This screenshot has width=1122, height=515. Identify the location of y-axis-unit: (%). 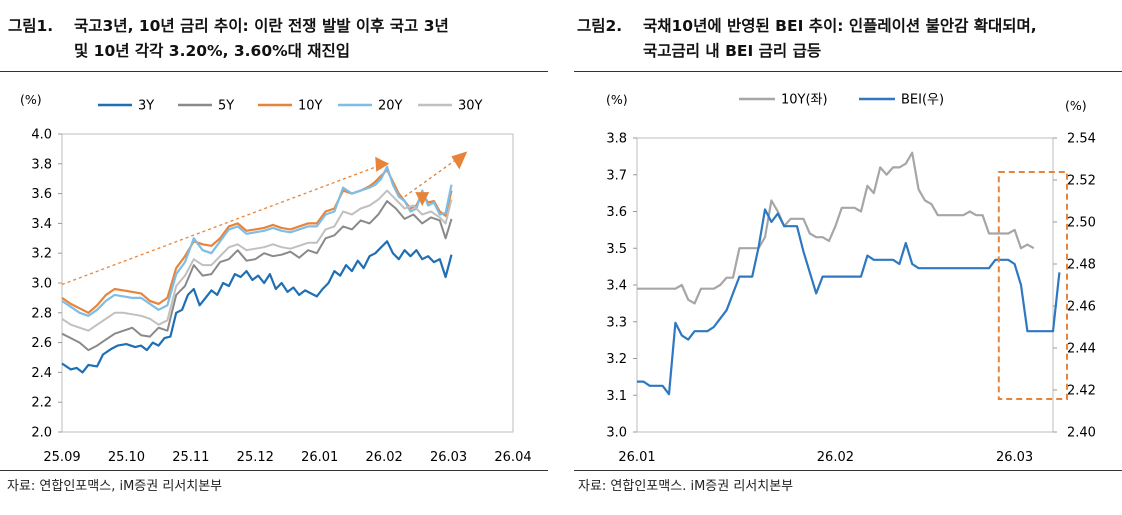
(31, 99).